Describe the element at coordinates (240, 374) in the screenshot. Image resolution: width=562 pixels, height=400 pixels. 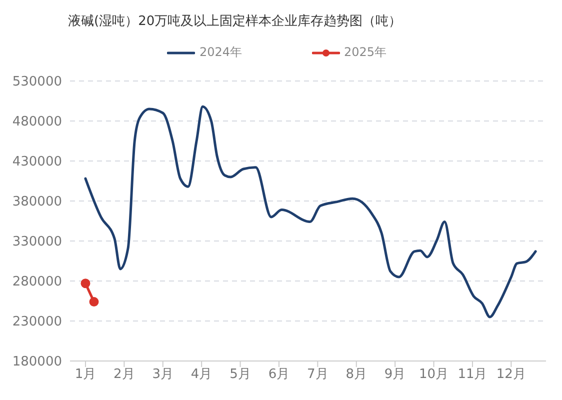
I see `x-tick-label: 5月` at that location.